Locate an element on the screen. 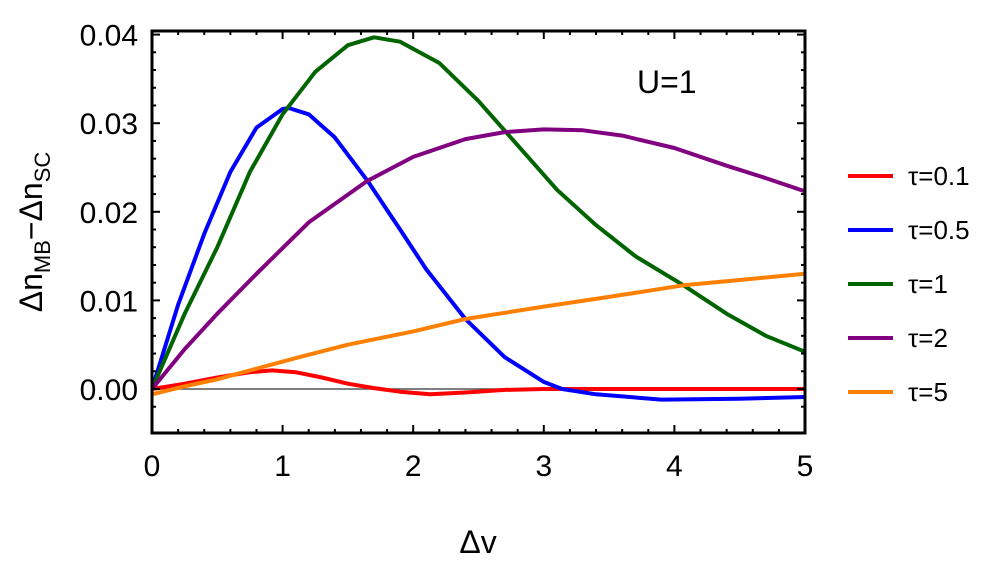 The height and width of the screenshot is (567, 1000). y-tick-label: 0.00 is located at coordinates (109, 390).